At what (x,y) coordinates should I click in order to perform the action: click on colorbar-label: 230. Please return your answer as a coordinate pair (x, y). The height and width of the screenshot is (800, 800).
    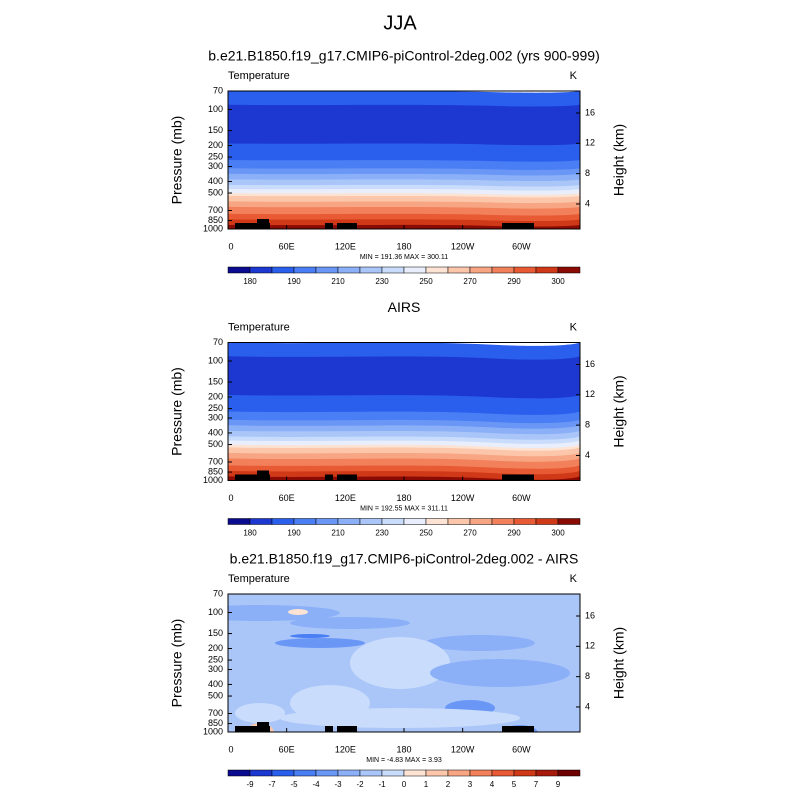
    Looking at the image, I should click on (382, 281).